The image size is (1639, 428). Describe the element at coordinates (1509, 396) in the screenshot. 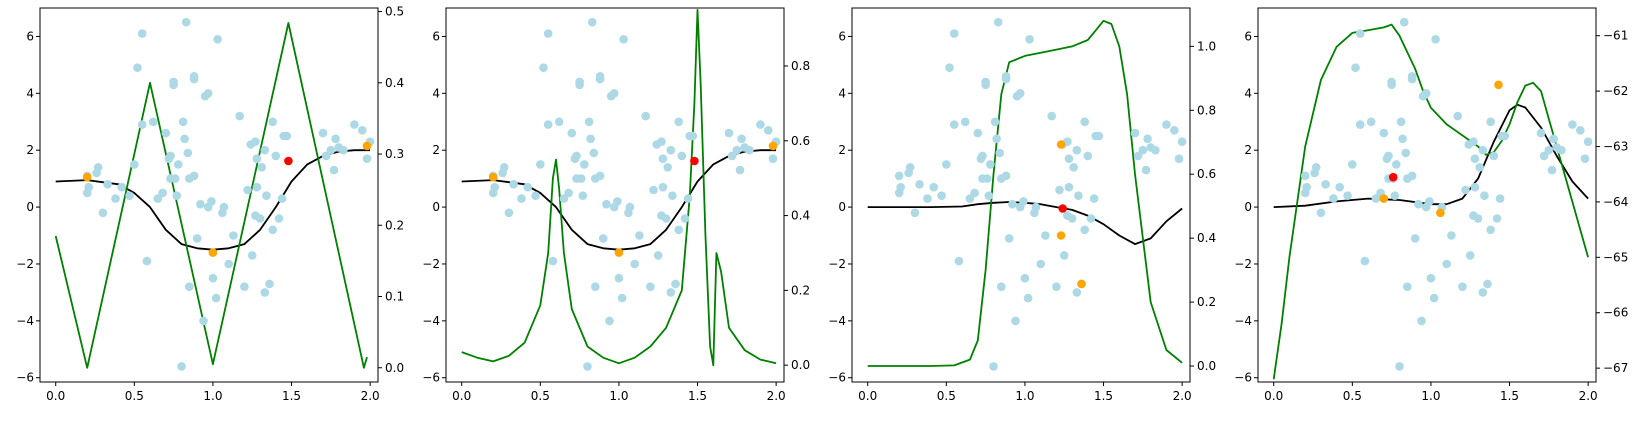

I see `x-tick-label: 1.5` at that location.